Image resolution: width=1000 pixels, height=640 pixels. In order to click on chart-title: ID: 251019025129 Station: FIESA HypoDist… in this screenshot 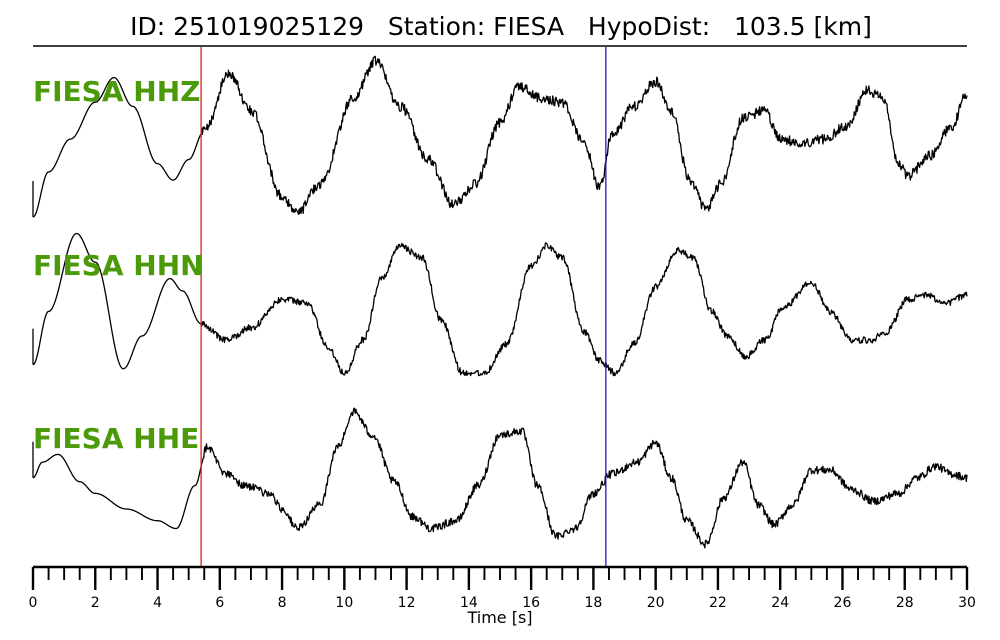, I will do `click(501, 26)`.